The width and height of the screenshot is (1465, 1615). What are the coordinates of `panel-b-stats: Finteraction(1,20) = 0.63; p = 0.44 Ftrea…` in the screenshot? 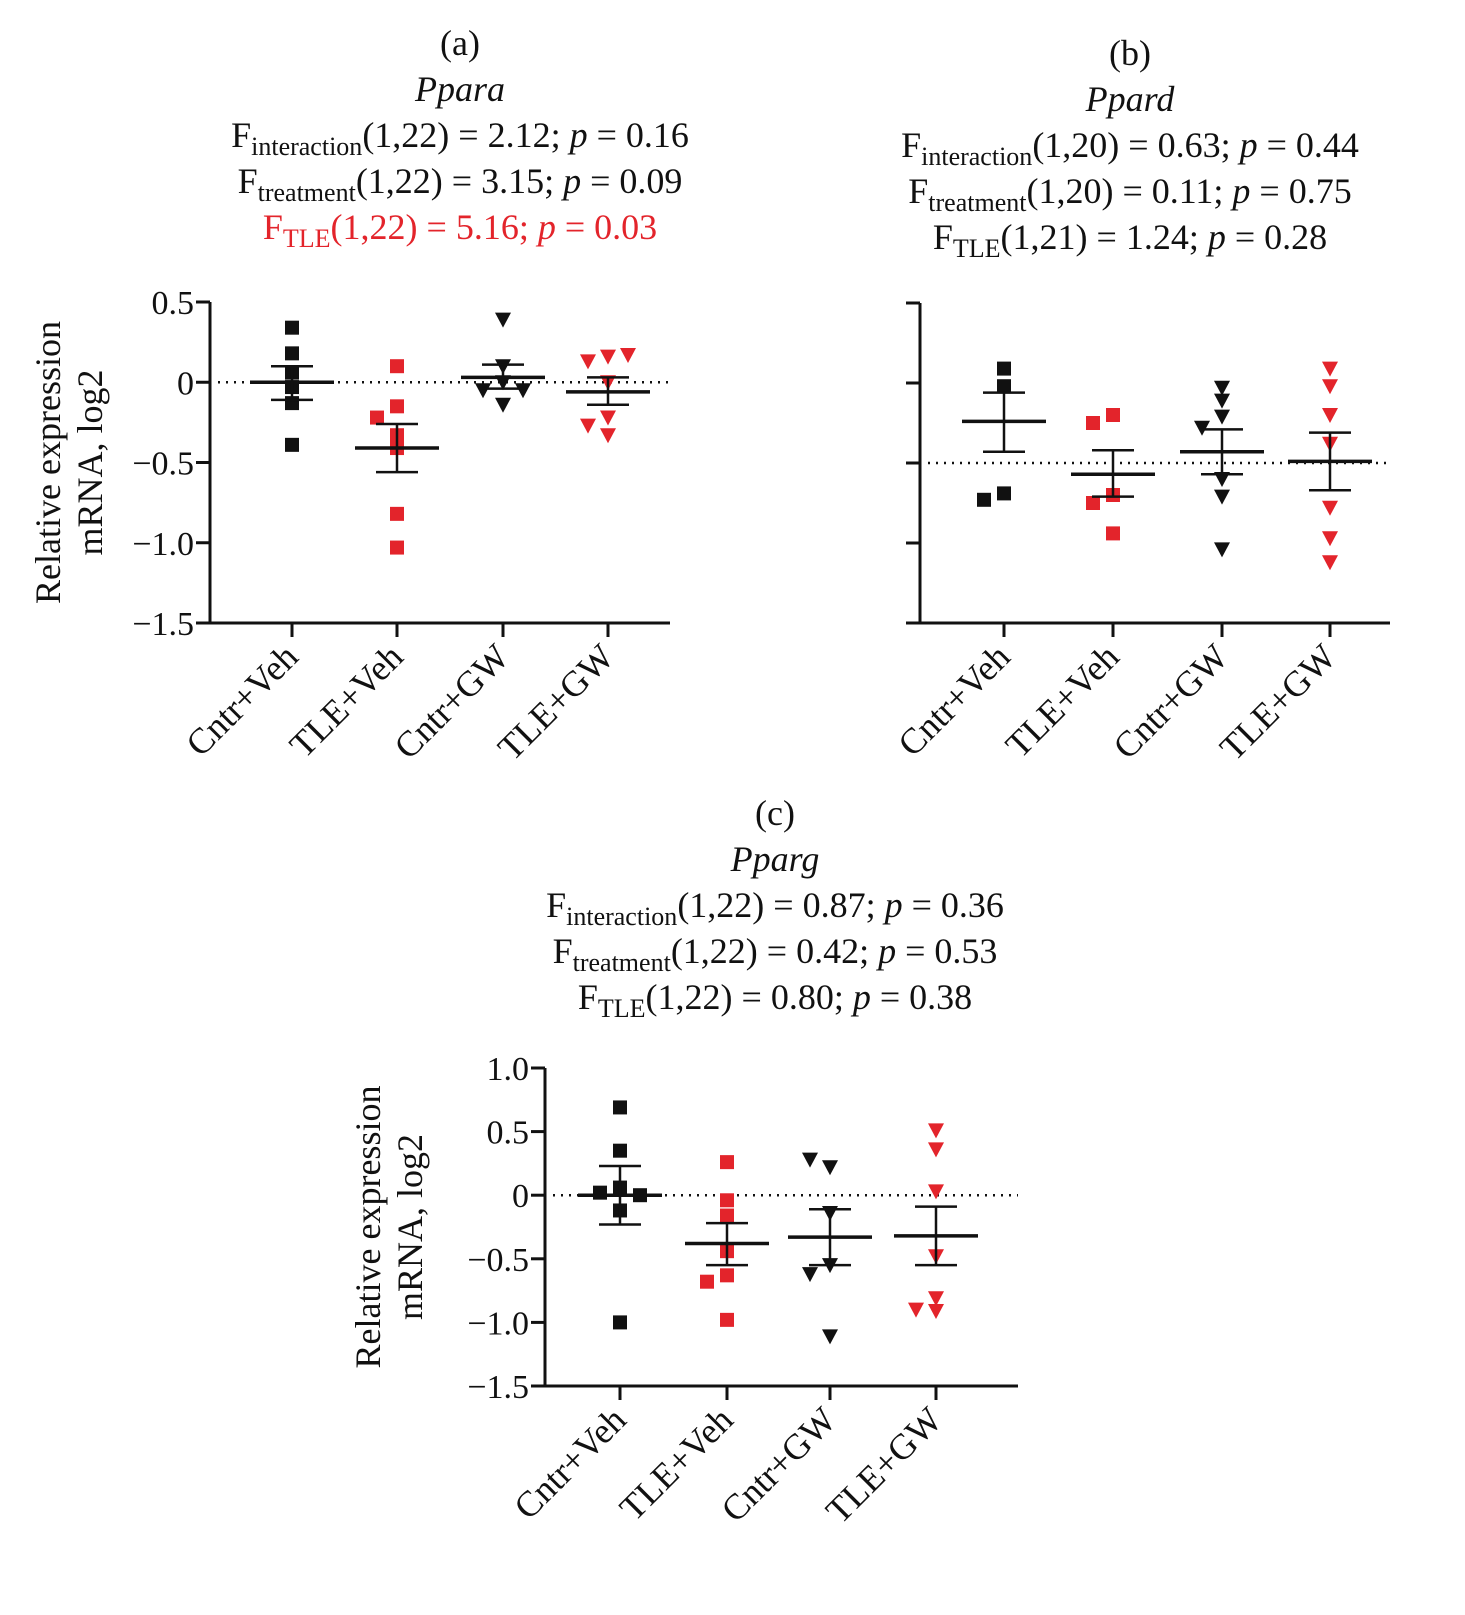 It's located at (1130, 192).